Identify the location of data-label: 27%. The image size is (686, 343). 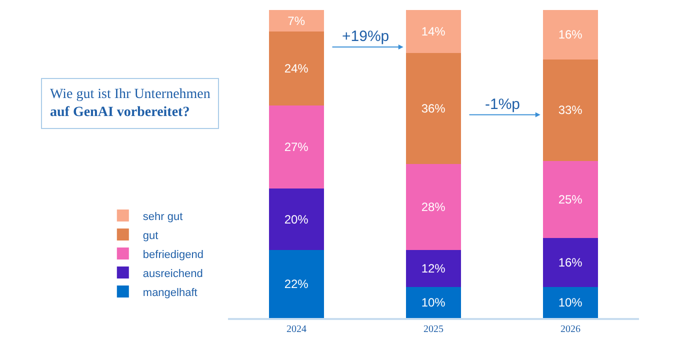
(296, 147).